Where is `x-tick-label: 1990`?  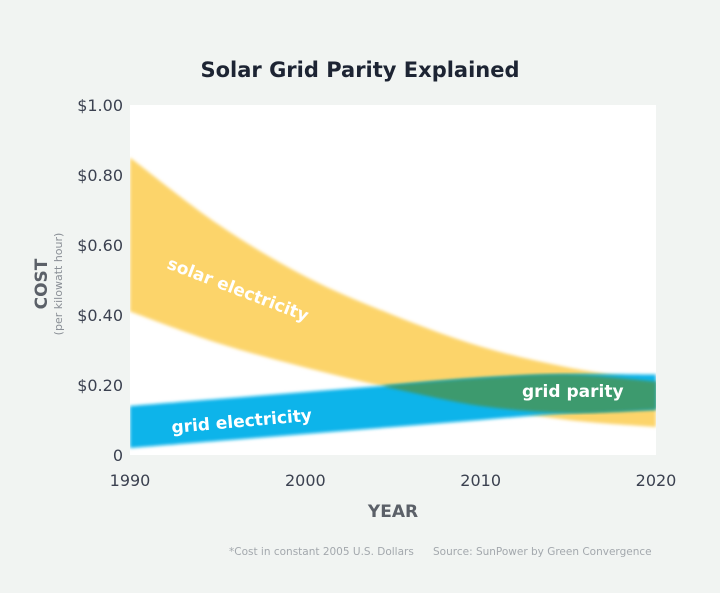 x-tick-label: 1990 is located at coordinates (130, 480).